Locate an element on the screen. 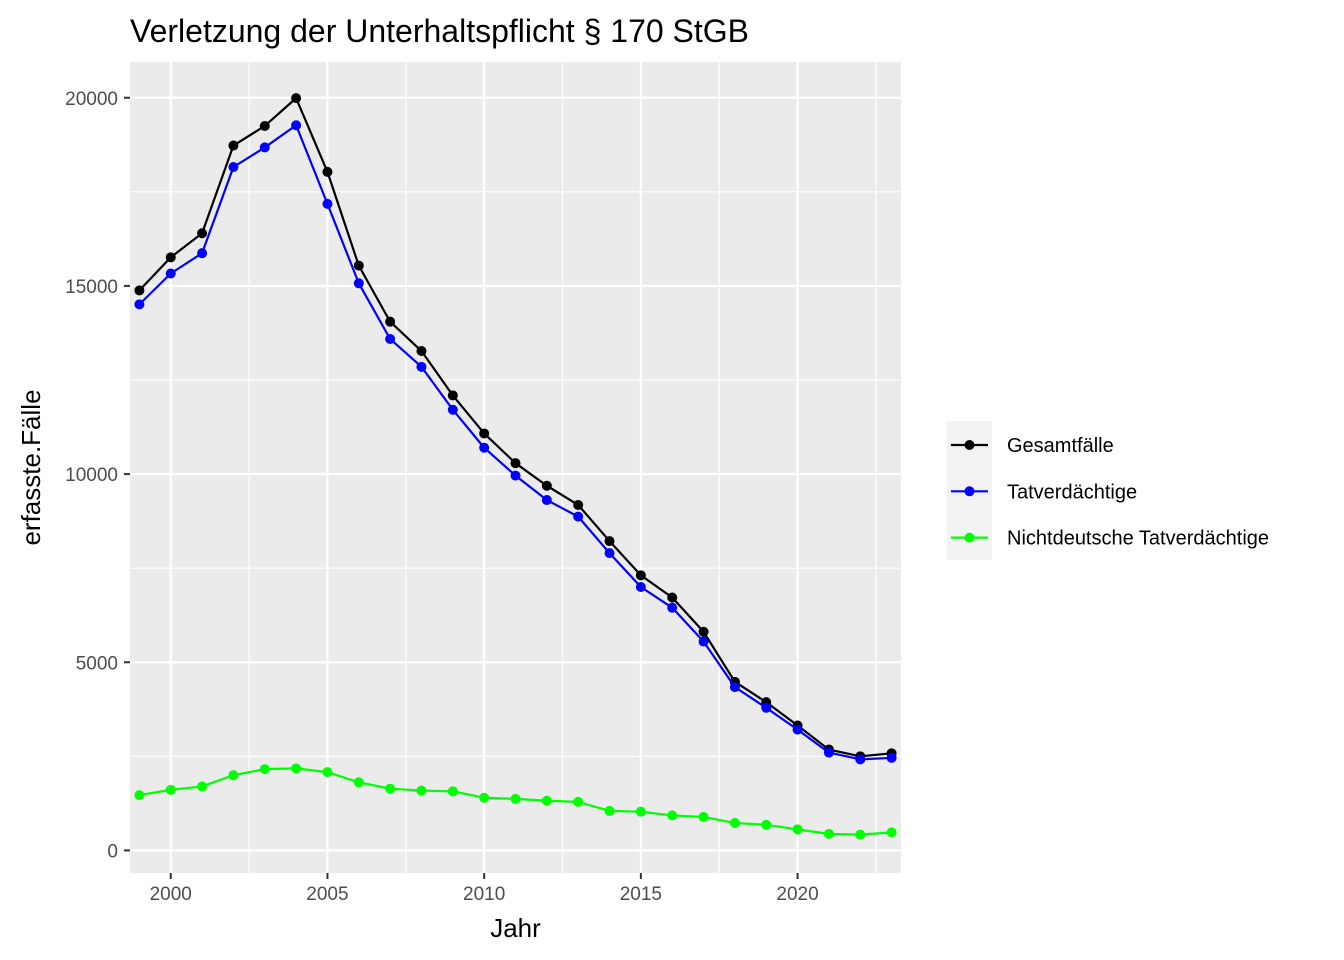  legend-item: Tatverdächtige is located at coordinates (1044, 492).